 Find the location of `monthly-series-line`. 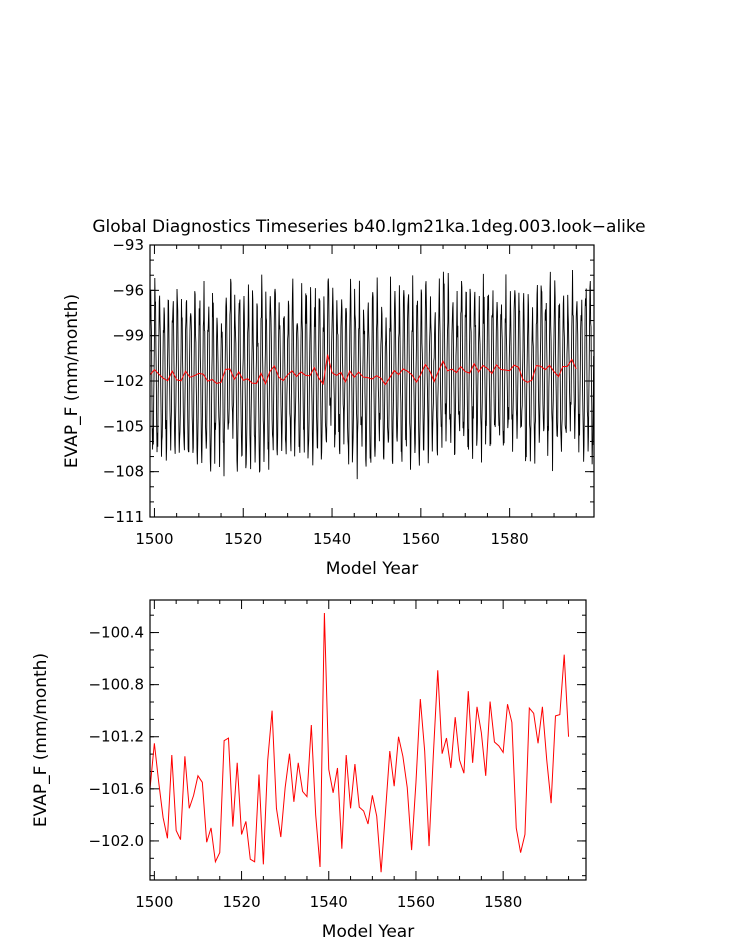

monthly-series-line is located at coordinates (372, 375).